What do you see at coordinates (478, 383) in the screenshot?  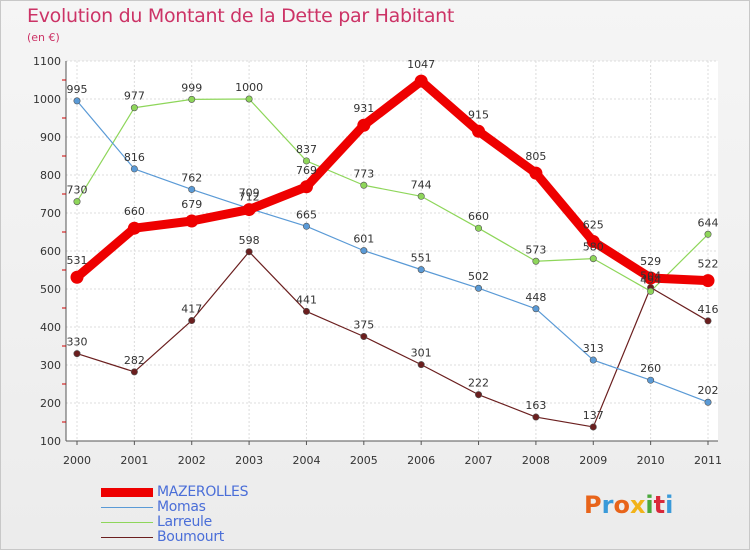 I see `data-label: 222` at bounding box center [478, 383].